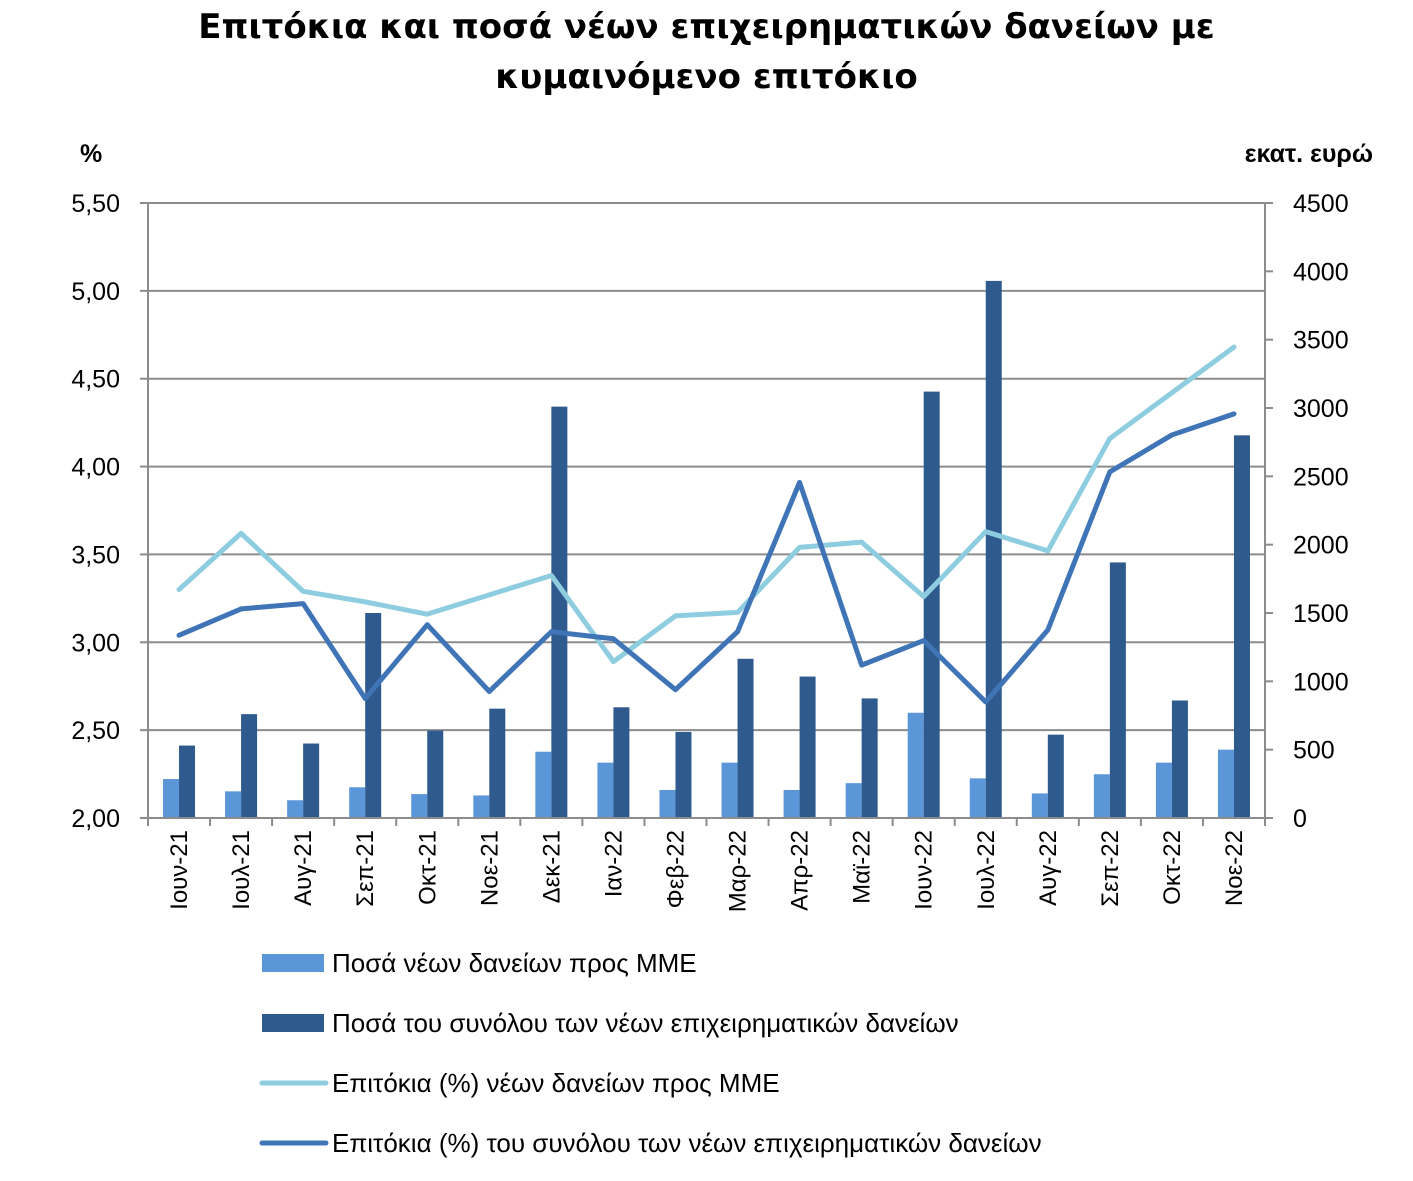 The image size is (1413, 1181). Describe the element at coordinates (1321, 682) in the screenshot. I see `right-tick-label: 1000` at that location.